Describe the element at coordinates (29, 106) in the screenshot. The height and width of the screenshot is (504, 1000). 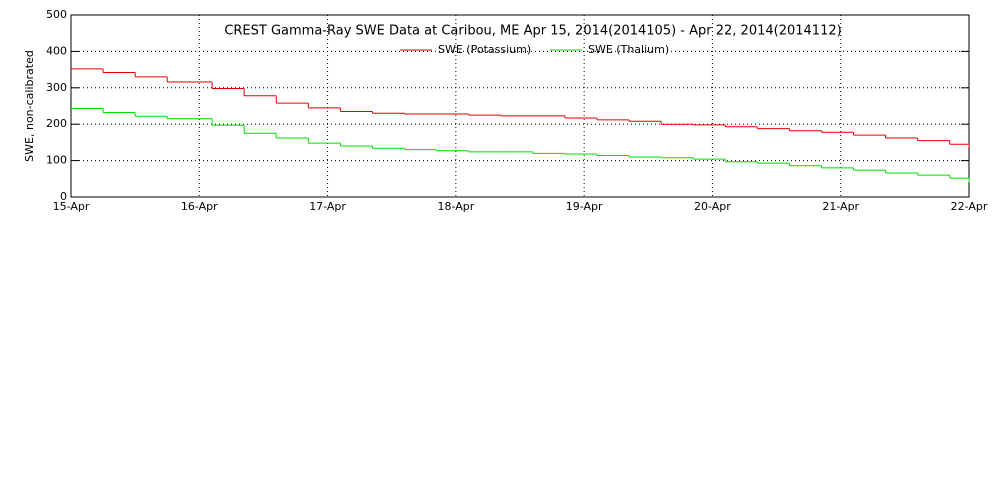
I see `y-axis-label: SWE, non-calibrated` at that location.